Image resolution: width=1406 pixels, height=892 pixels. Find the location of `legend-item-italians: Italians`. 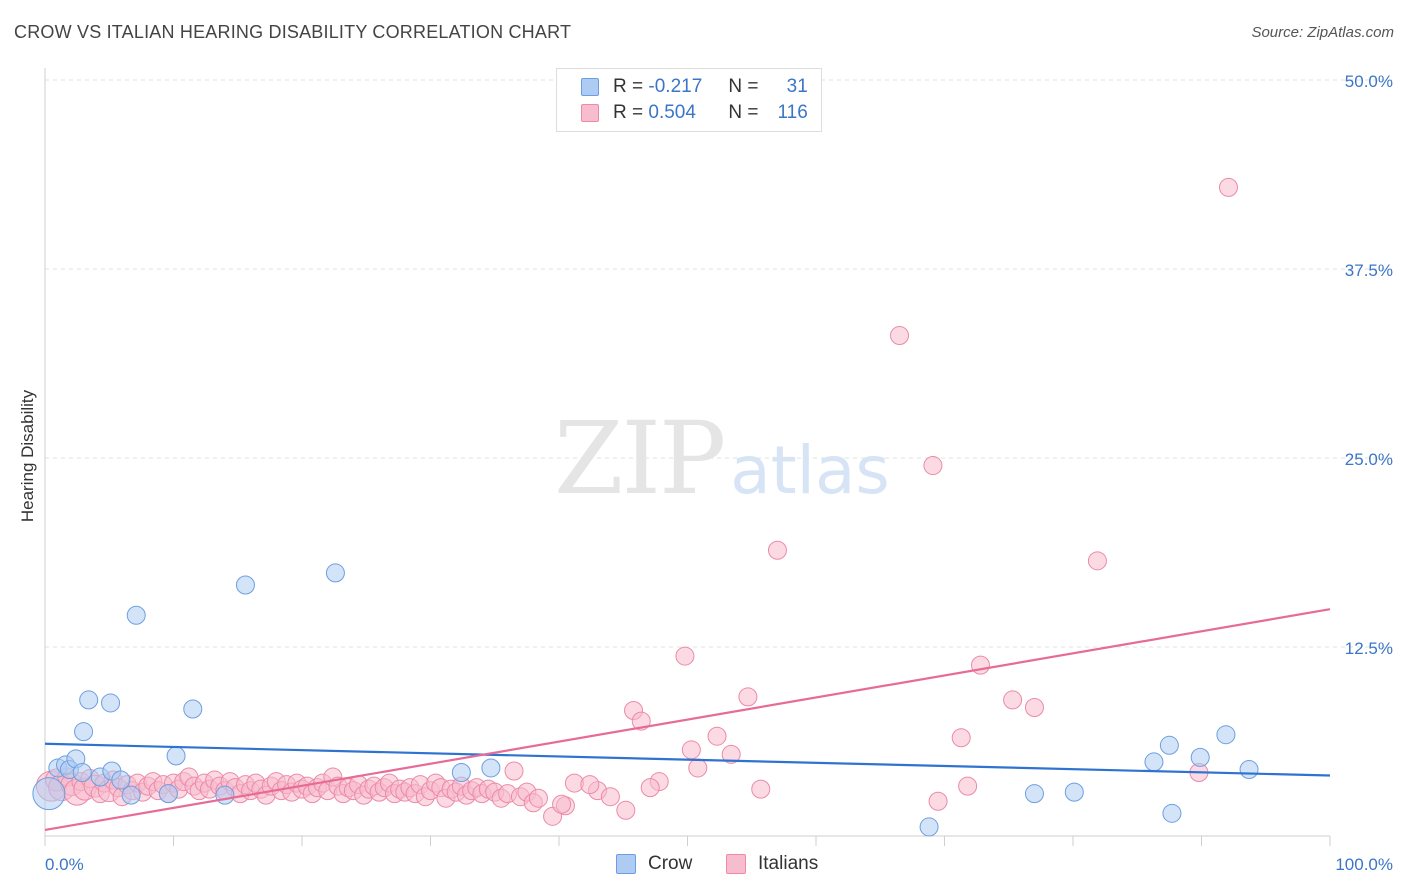

legend-item-italians: Italians is located at coordinates (772, 864).